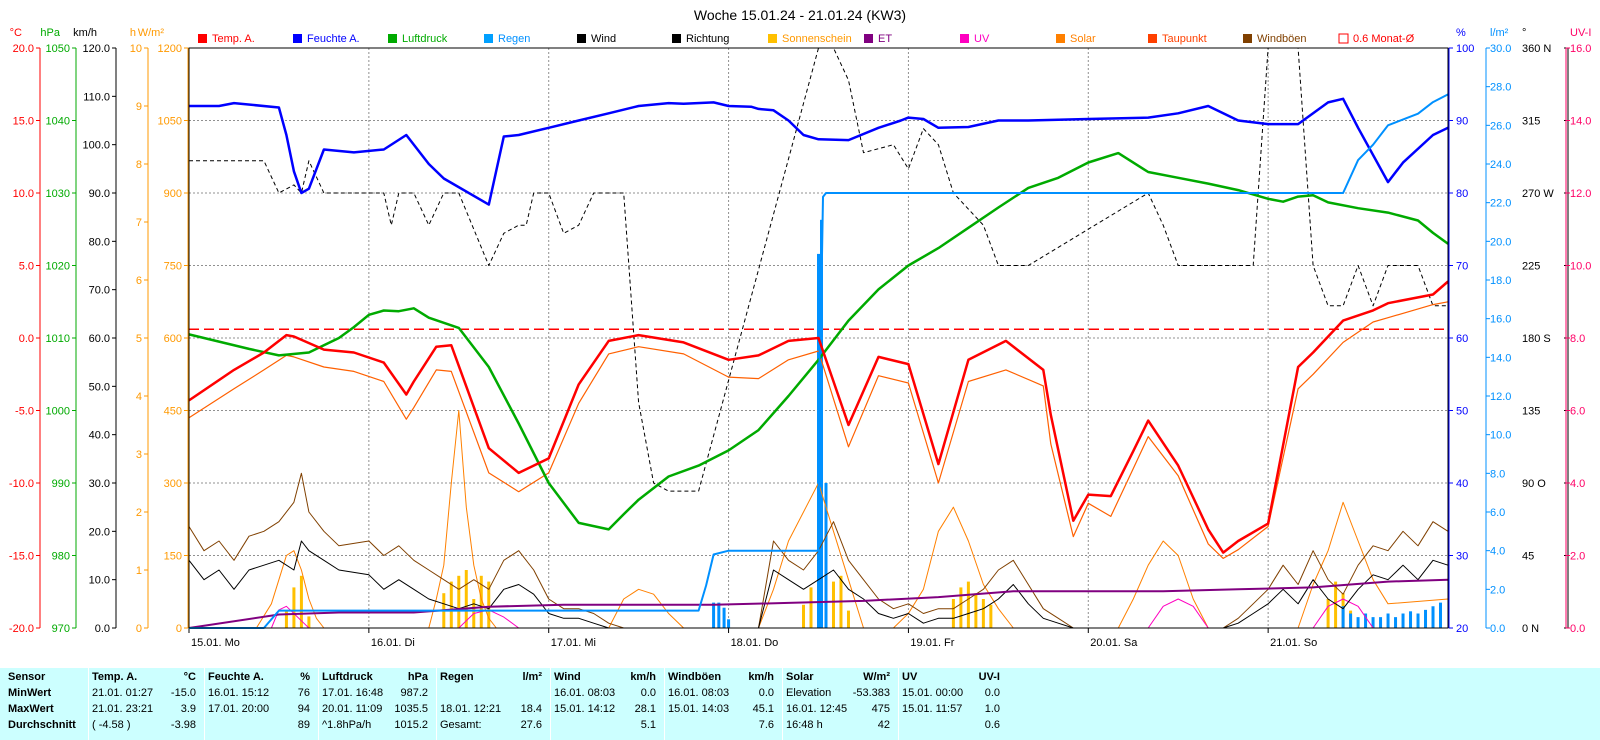 Image resolution: width=1600 pixels, height=740 pixels. What do you see at coordinates (1500, 358) in the screenshot?
I see `rain-tick-label: 14.0` at bounding box center [1500, 358].